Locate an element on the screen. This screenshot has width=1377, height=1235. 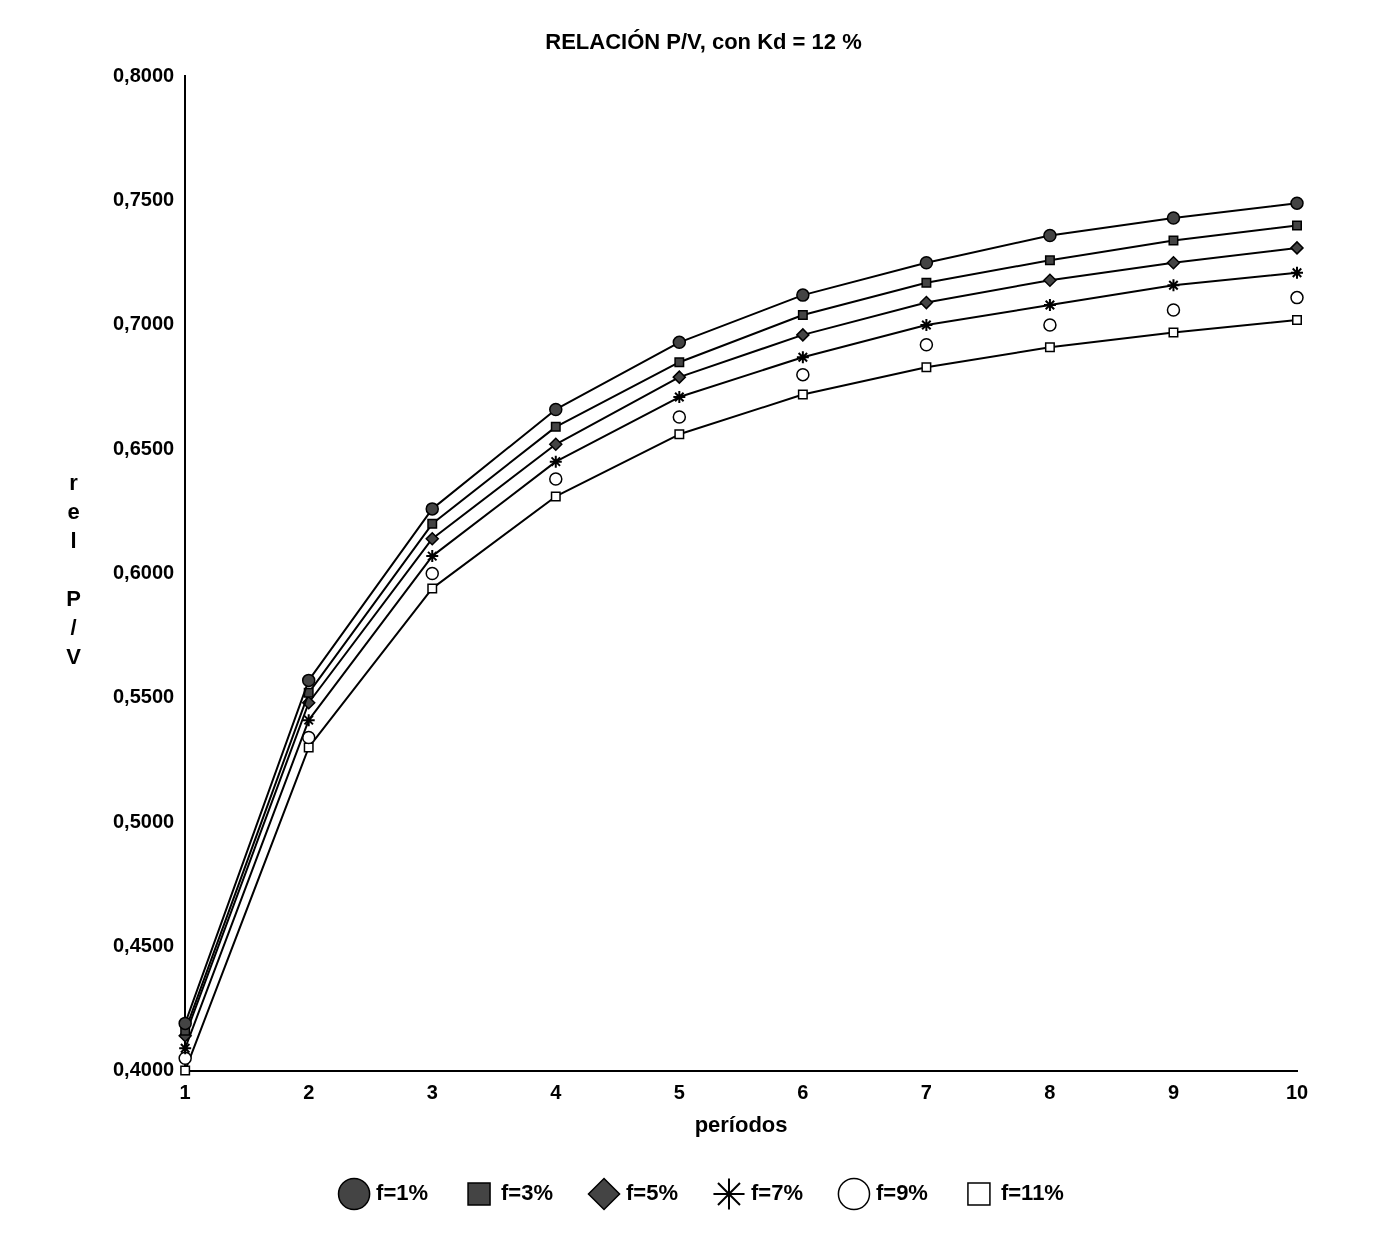
y-tick-label: 0,7000 is located at coordinates (144, 323).